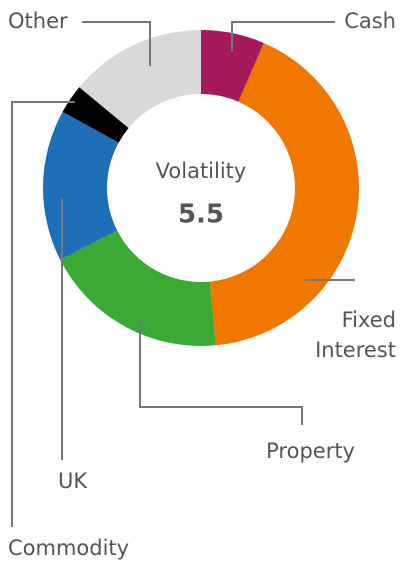 This screenshot has height=565, width=400. Describe the element at coordinates (310, 451) in the screenshot. I see `slice-label: Property` at that location.